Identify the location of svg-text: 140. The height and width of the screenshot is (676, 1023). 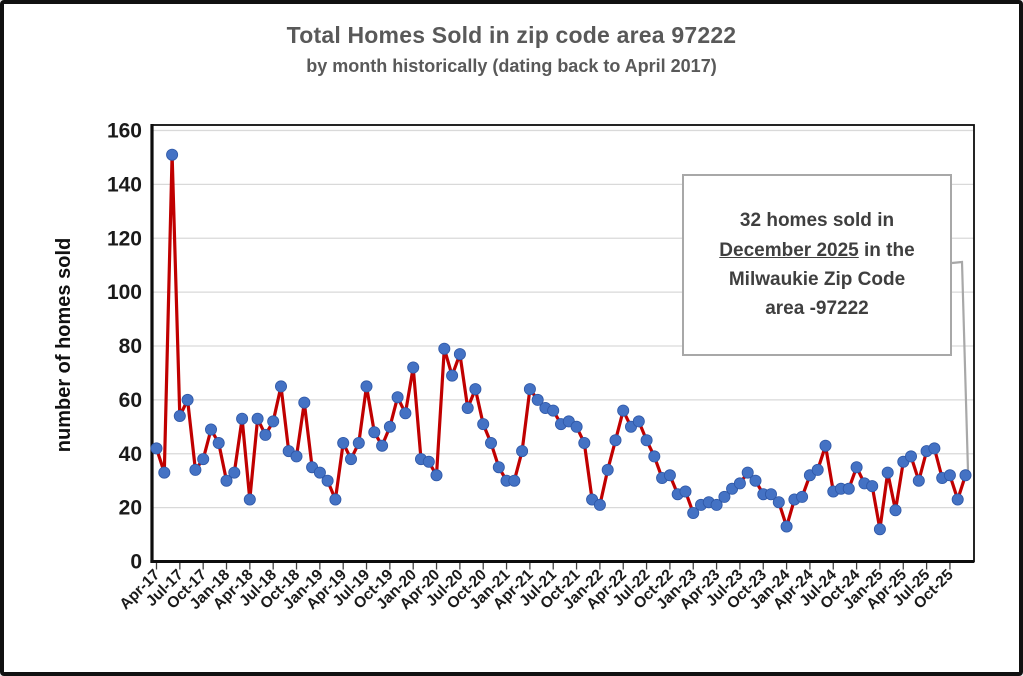
(124, 184).